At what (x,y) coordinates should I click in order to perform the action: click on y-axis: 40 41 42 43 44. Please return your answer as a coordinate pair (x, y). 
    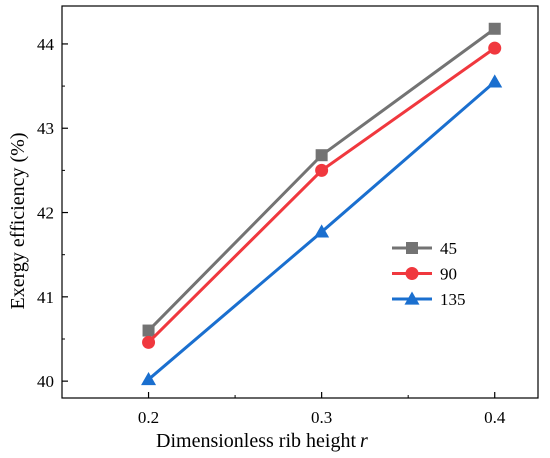
    Looking at the image, I should click on (52, 213).